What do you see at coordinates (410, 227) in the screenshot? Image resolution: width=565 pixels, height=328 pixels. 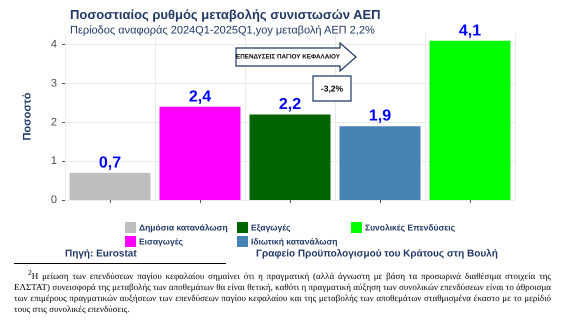 I see `legend-label: Συνολικές Επενδύσεις` at bounding box center [410, 227].